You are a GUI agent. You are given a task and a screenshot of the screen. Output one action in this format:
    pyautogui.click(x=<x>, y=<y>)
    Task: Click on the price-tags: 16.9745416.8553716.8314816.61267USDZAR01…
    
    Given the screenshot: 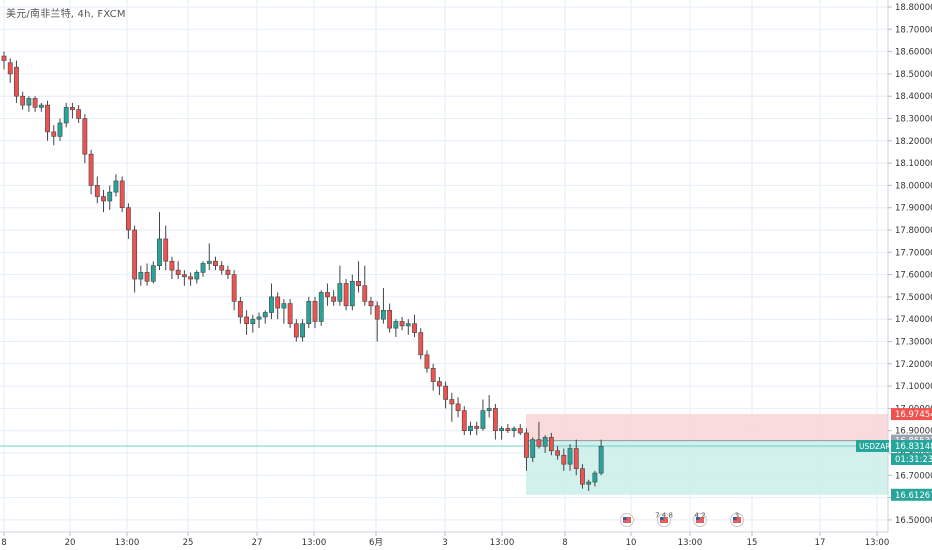 What is the action you would take?
    pyautogui.click(x=894, y=454)
    